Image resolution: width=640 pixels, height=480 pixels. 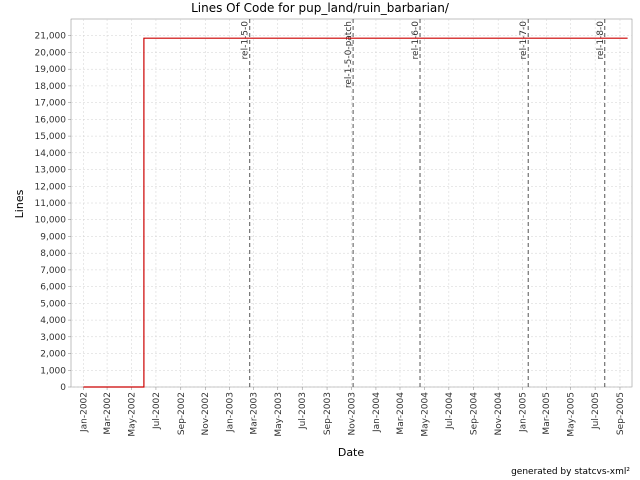 I want to click on x-tick-label: Jan-2005, so click(x=524, y=412).